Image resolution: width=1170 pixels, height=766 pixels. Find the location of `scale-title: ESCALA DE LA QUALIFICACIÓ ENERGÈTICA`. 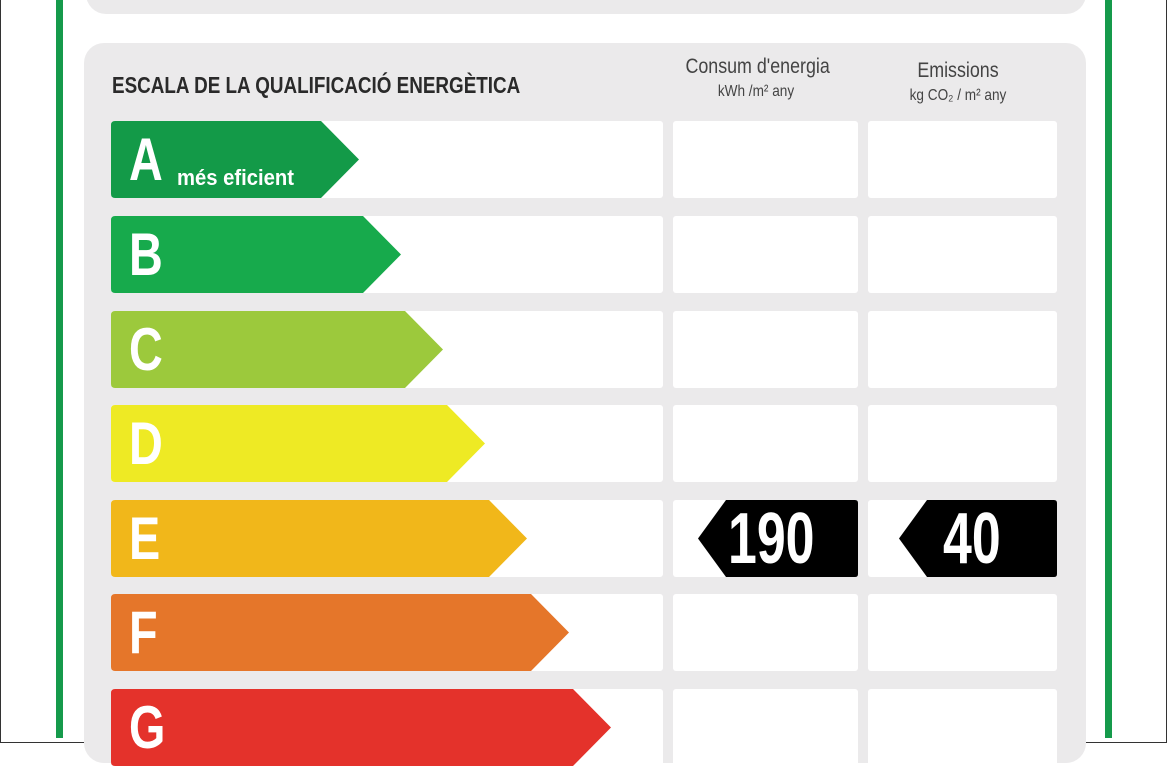

scale-title: ESCALA DE LA QUALIFICACIÓ ENERGÈTICA is located at coordinates (316, 85).